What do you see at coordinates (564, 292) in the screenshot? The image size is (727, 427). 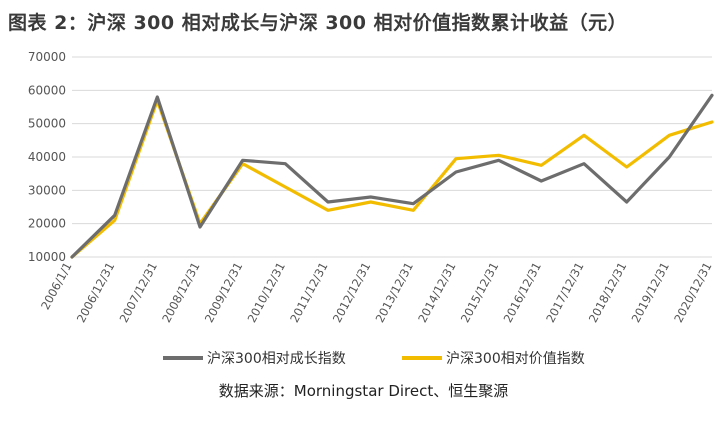 I see `x-tick-label: 2017/12/31` at bounding box center [564, 292].